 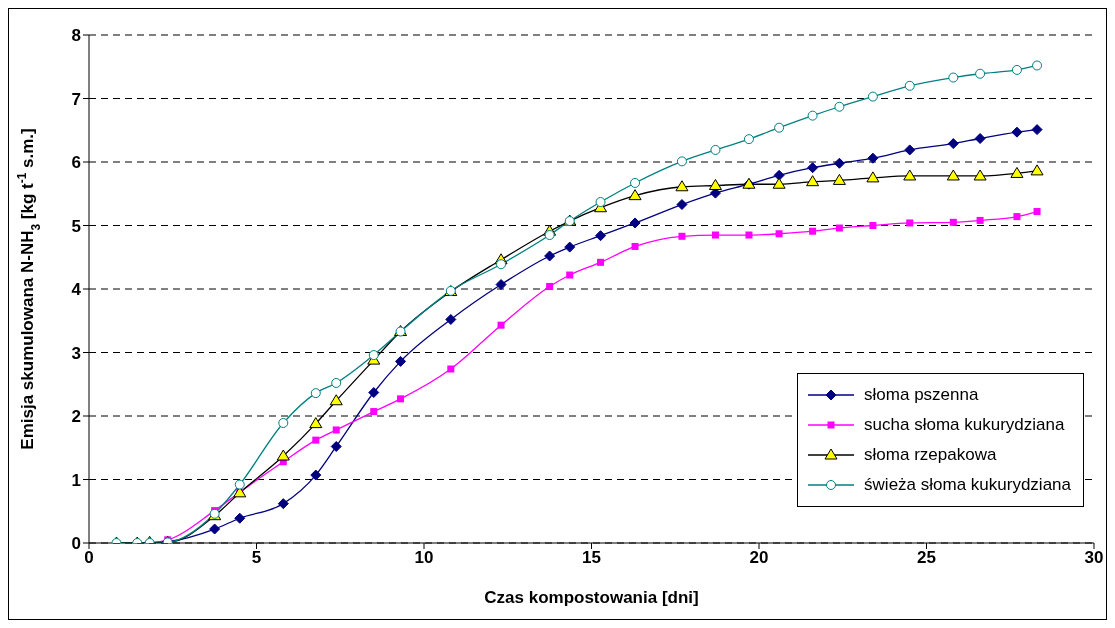 What do you see at coordinates (256, 558) in the screenshot?
I see `x-tick-label: 5` at bounding box center [256, 558].